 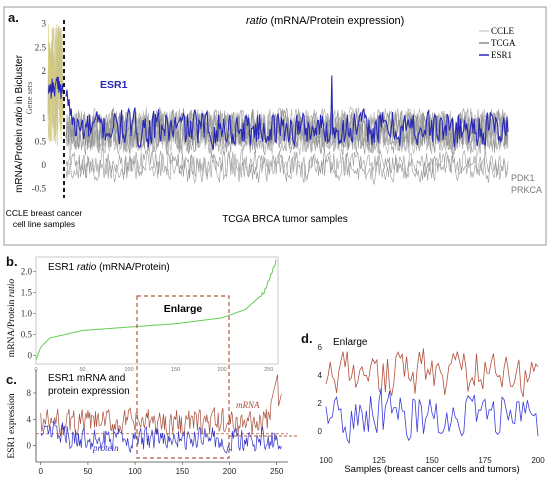 I want to click on ccle-series-line, so click(x=55, y=87).